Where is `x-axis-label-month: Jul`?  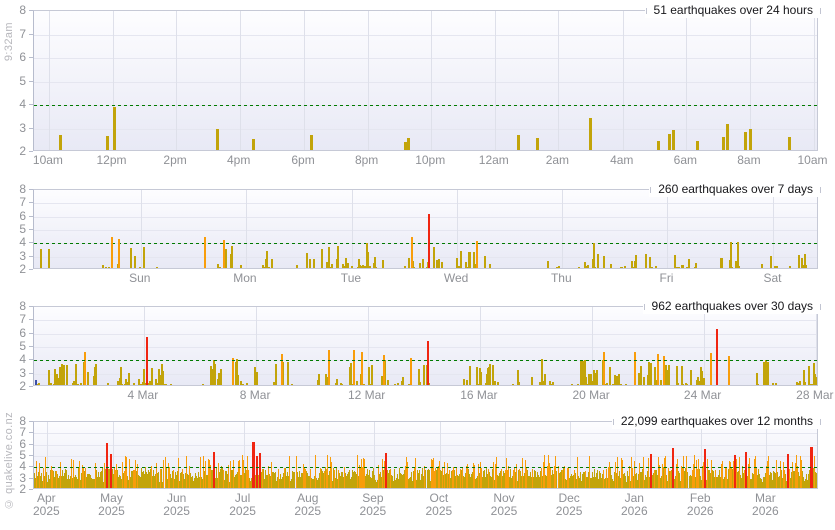
x-axis-label-month: Jul is located at coordinates (242, 498).